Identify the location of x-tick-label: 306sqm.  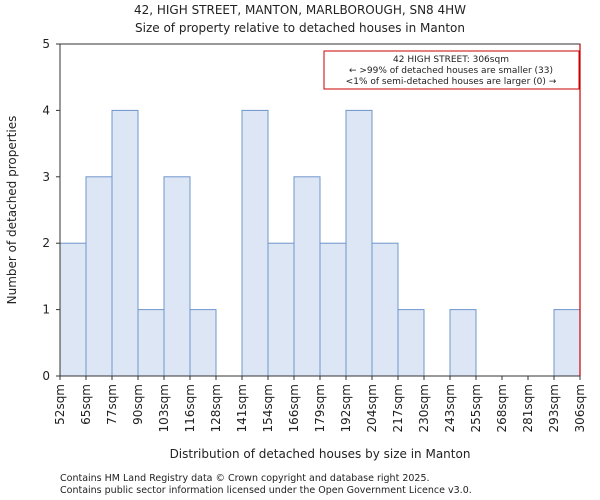
(580, 408).